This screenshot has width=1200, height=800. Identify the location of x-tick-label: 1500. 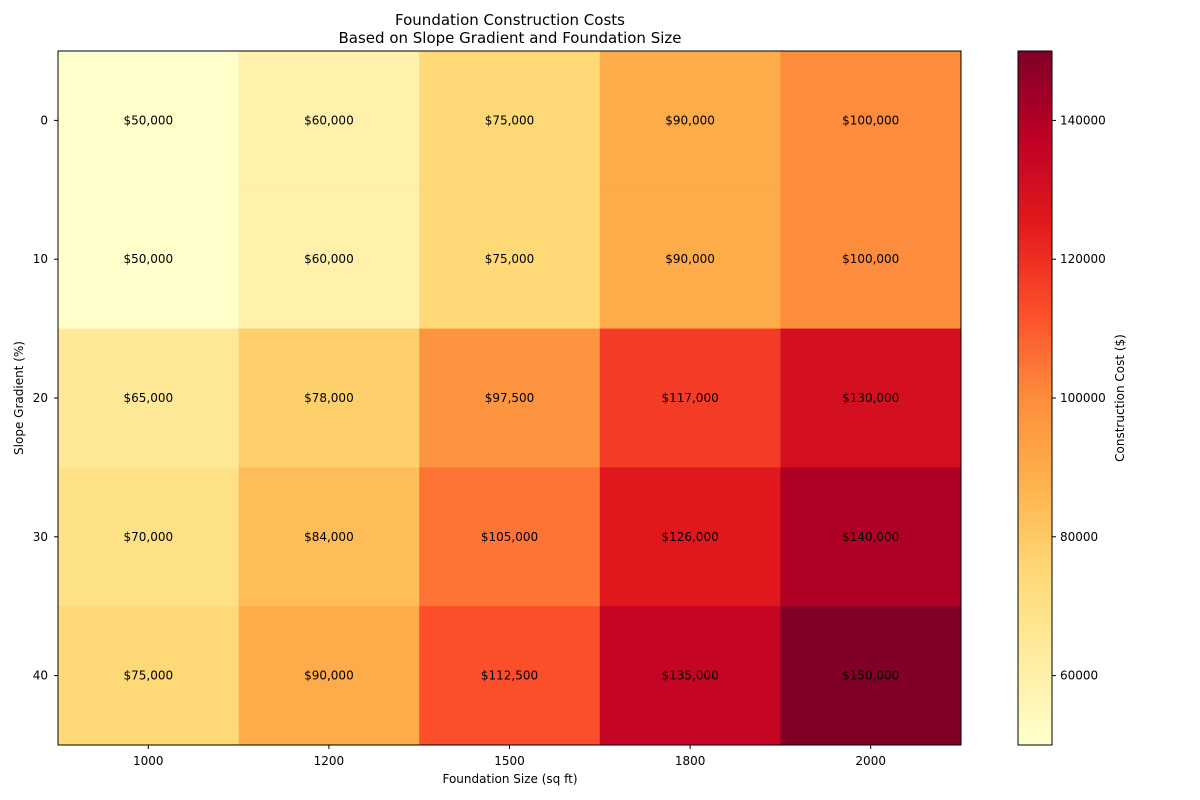
(509, 761).